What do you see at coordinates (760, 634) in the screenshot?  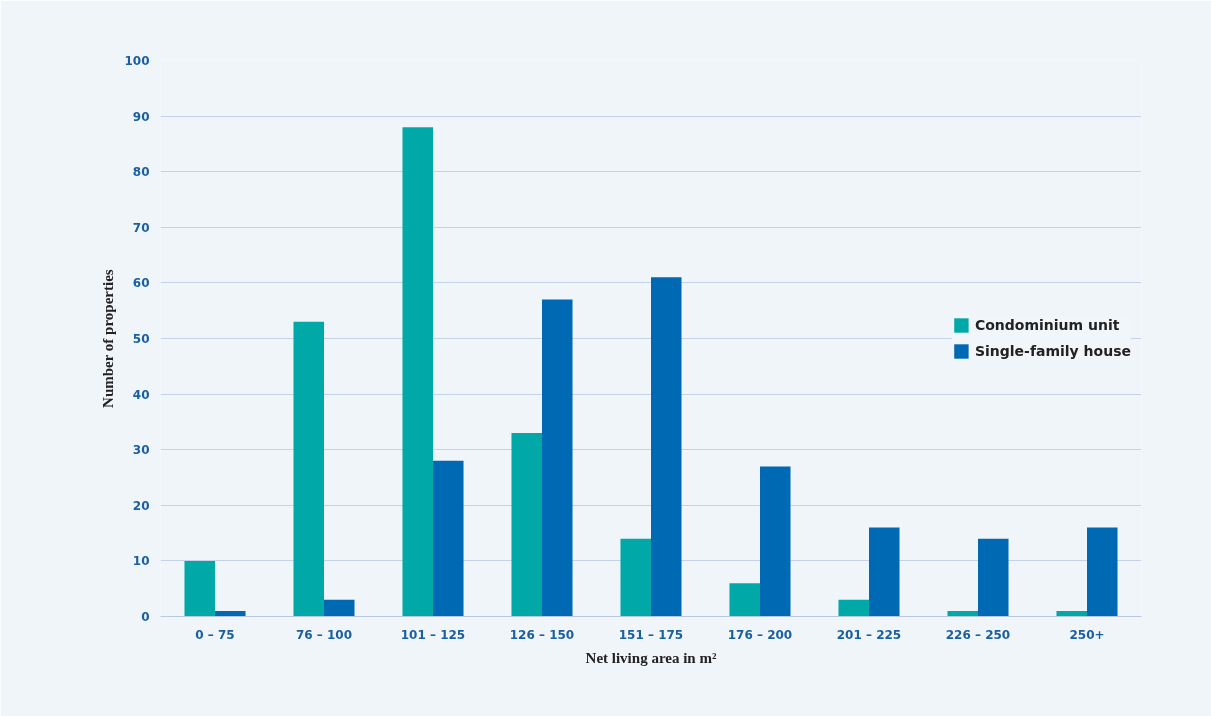 I see `x-tick-label: 176 – 200` at bounding box center [760, 634].